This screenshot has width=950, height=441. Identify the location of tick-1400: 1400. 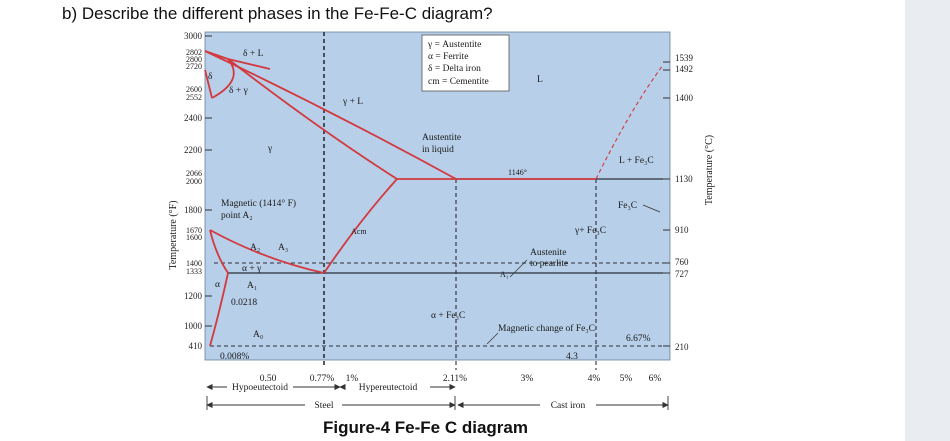
(194, 263).